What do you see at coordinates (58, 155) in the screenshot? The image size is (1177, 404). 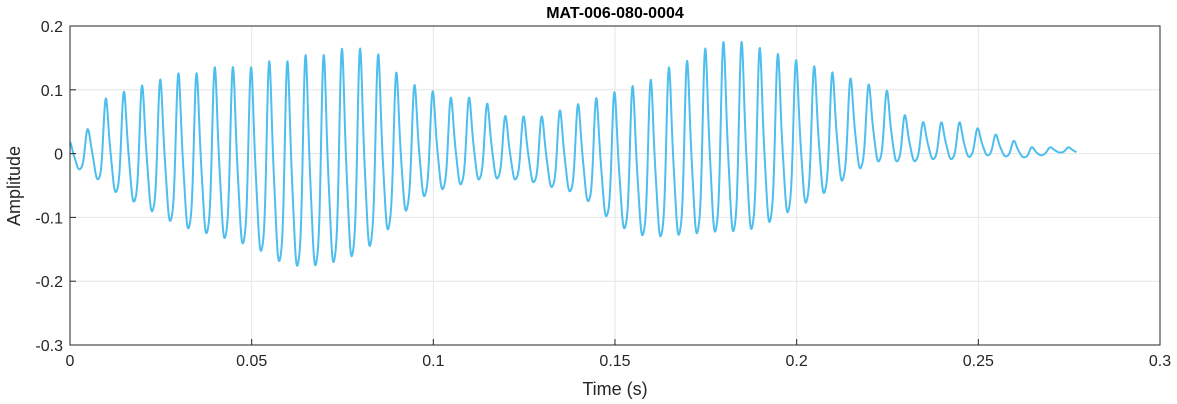 I see `y-tick-label: 0` at bounding box center [58, 155].